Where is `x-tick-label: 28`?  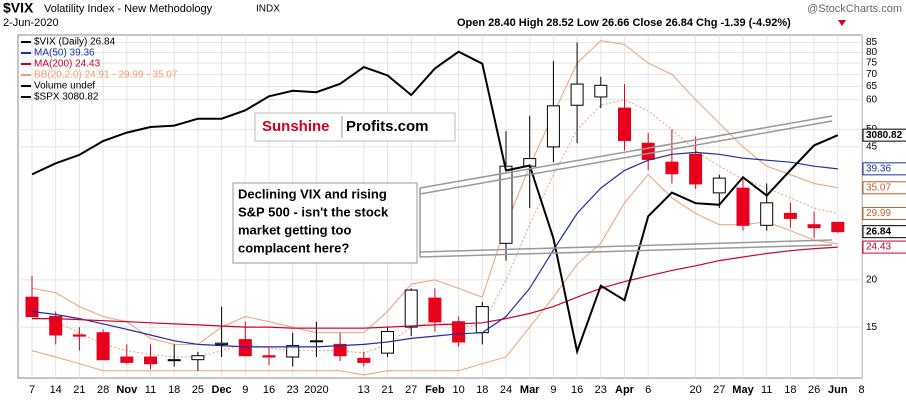 x-tick-label: 28 is located at coordinates (103, 390).